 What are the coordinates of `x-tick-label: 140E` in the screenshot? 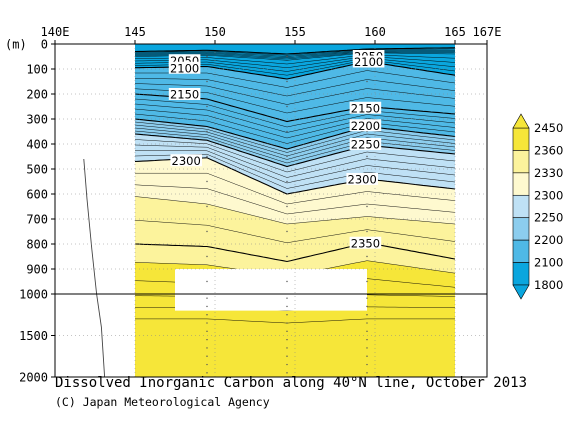 It's located at (55, 32).